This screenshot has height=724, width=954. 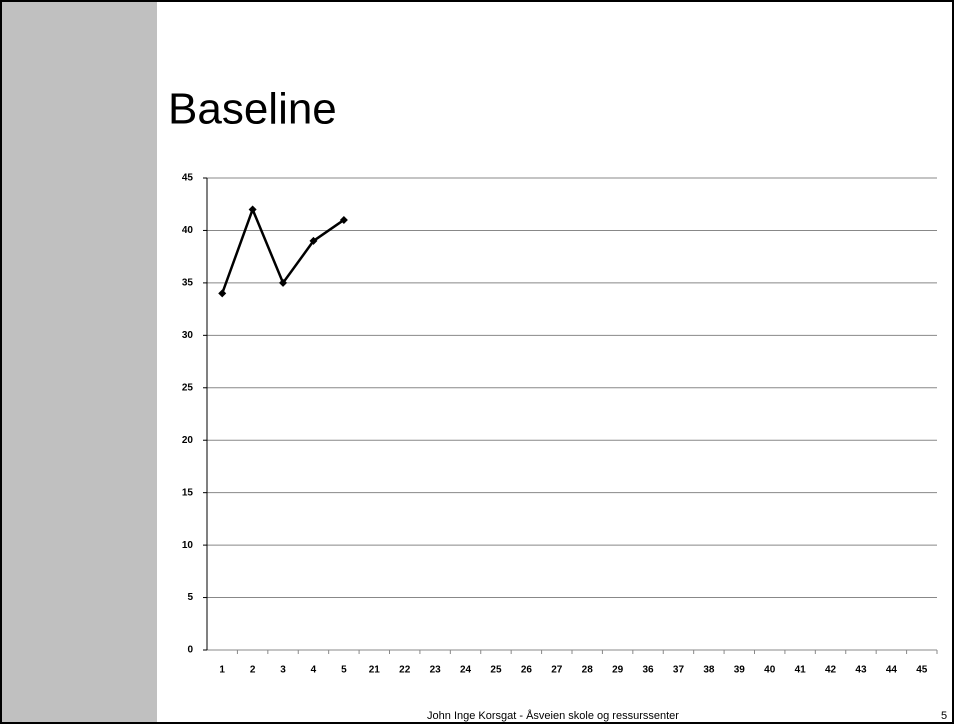 What do you see at coordinates (679, 670) in the screenshot?
I see `x-tick-label: 37` at bounding box center [679, 670].